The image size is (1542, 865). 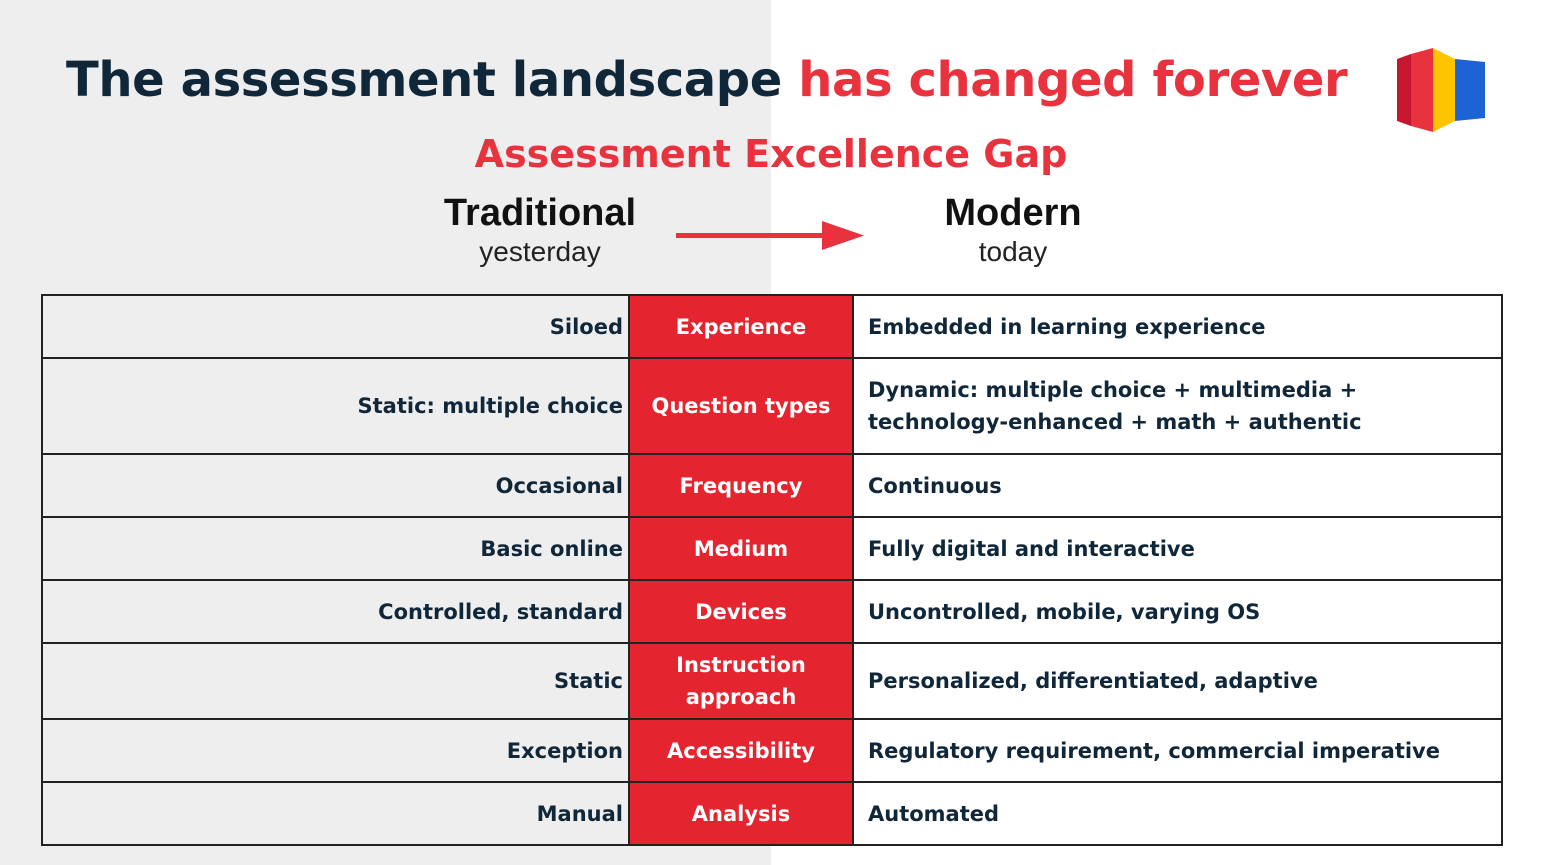 I want to click on modern-column-header: Modern today, so click(x=1013, y=230).